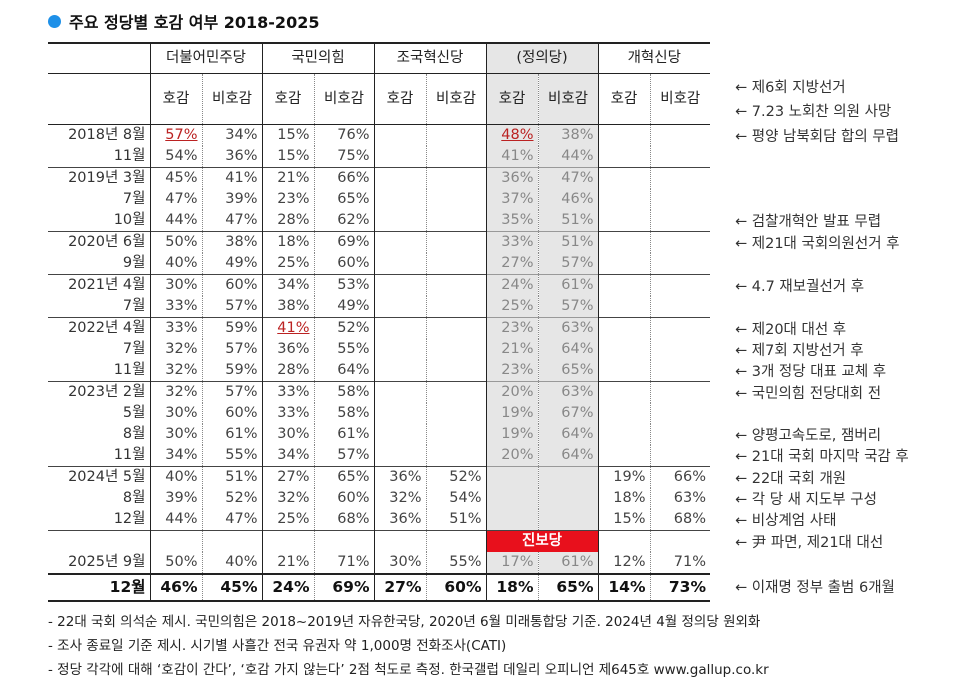  Describe the element at coordinates (379, 456) in the screenshot. I see `table-row: 11월 34% 55% 34% 57% 20% 64%` at that location.